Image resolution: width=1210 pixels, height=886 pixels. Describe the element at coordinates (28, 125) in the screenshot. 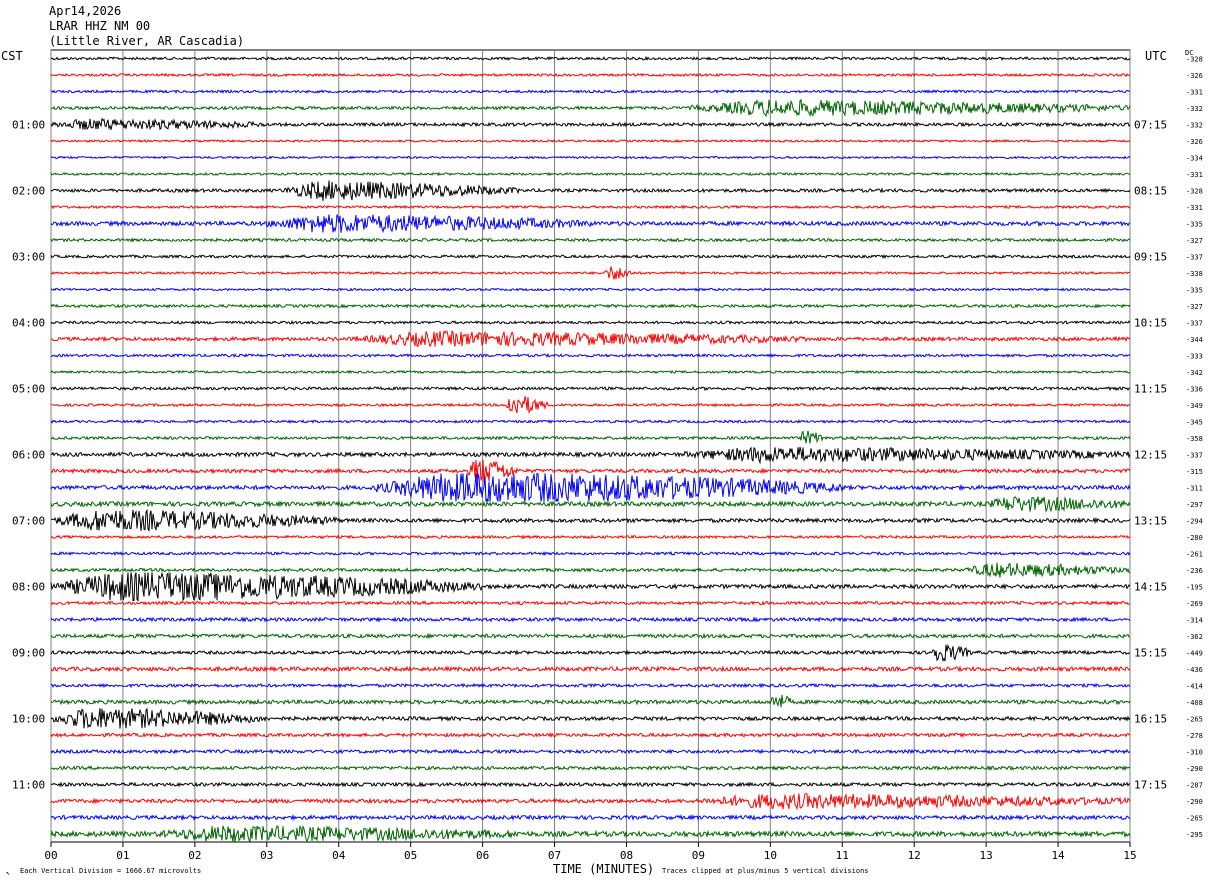

I see `cst-hour-label: 01:00` at that location.